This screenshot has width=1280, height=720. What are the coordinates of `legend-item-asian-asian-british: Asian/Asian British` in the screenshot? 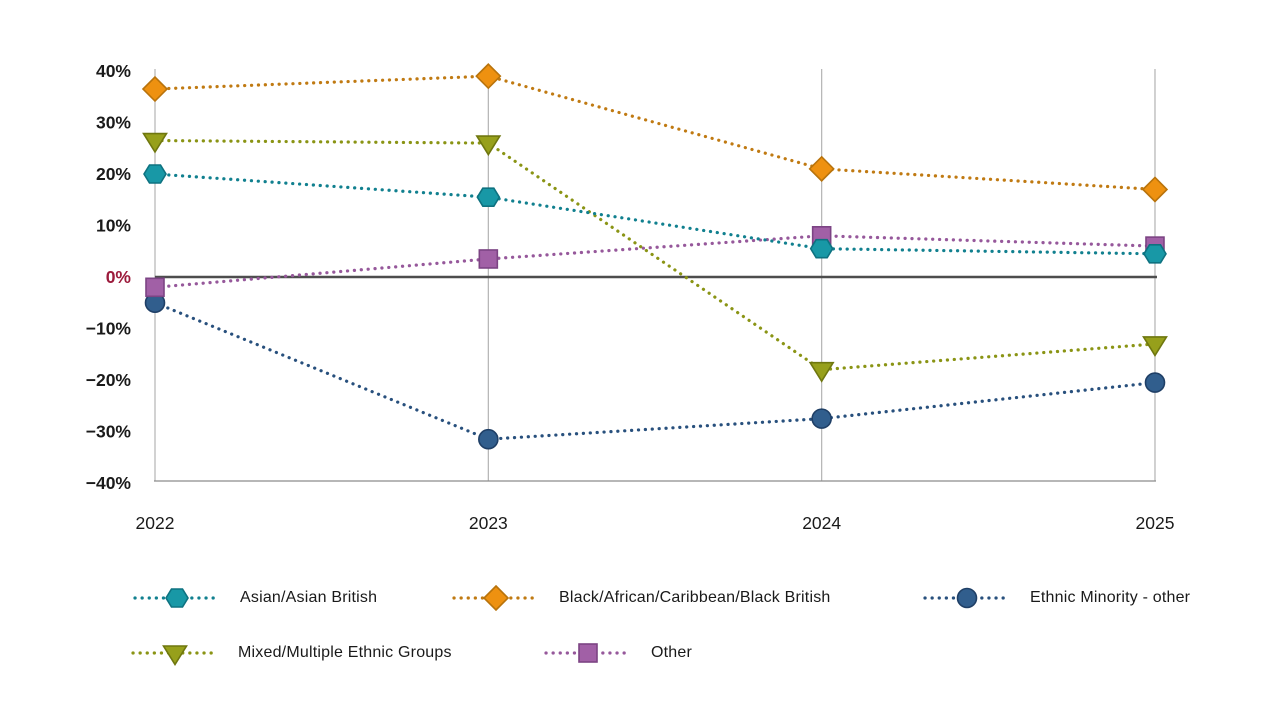 It's located at (255, 598).